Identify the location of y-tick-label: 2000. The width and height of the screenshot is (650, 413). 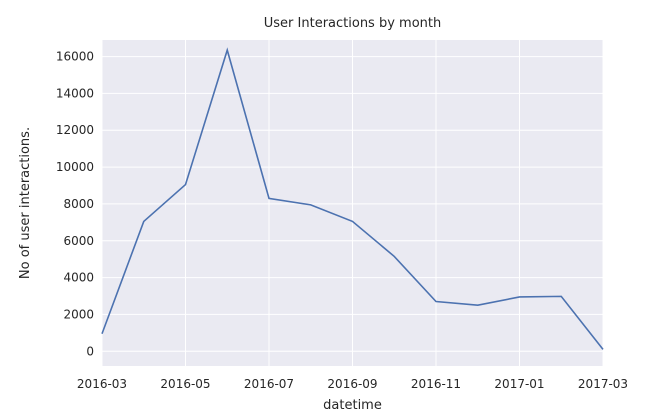
(78, 314).